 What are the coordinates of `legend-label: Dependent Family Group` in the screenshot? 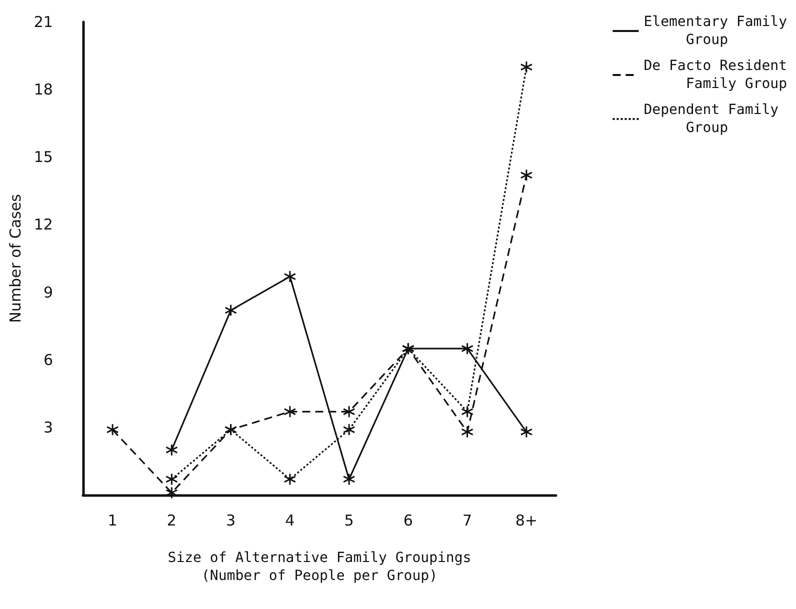 It's located at (711, 119).